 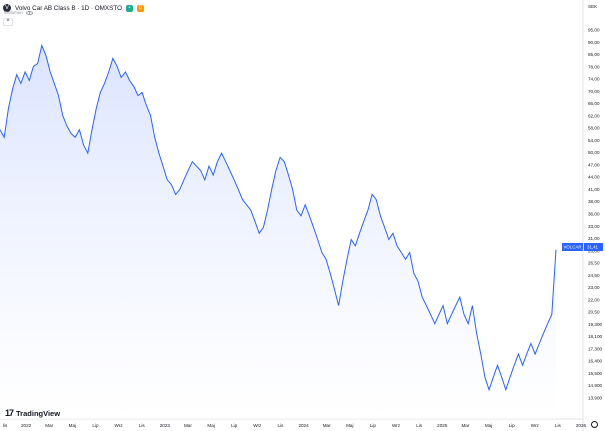 I want to click on collapse-legend-button: ^, so click(x=8, y=22).